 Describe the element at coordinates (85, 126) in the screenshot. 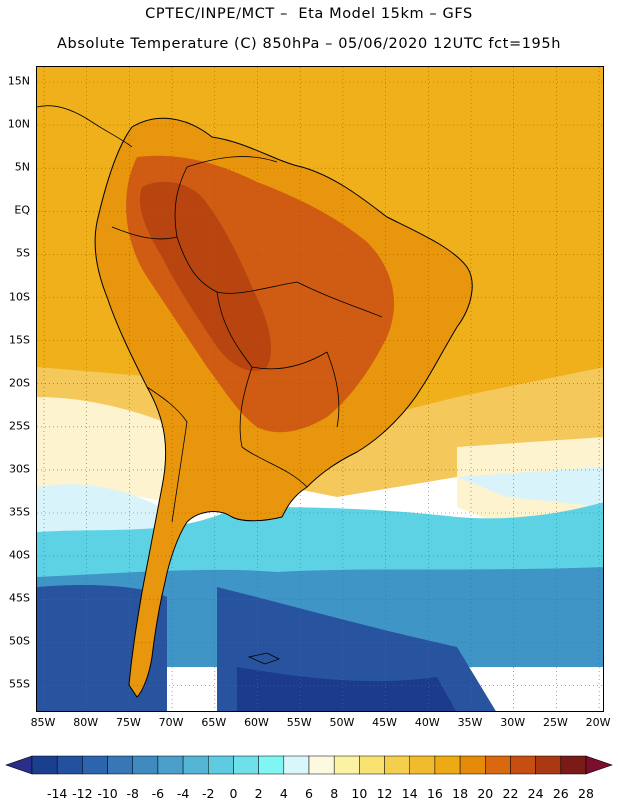

I see `central-america` at that location.